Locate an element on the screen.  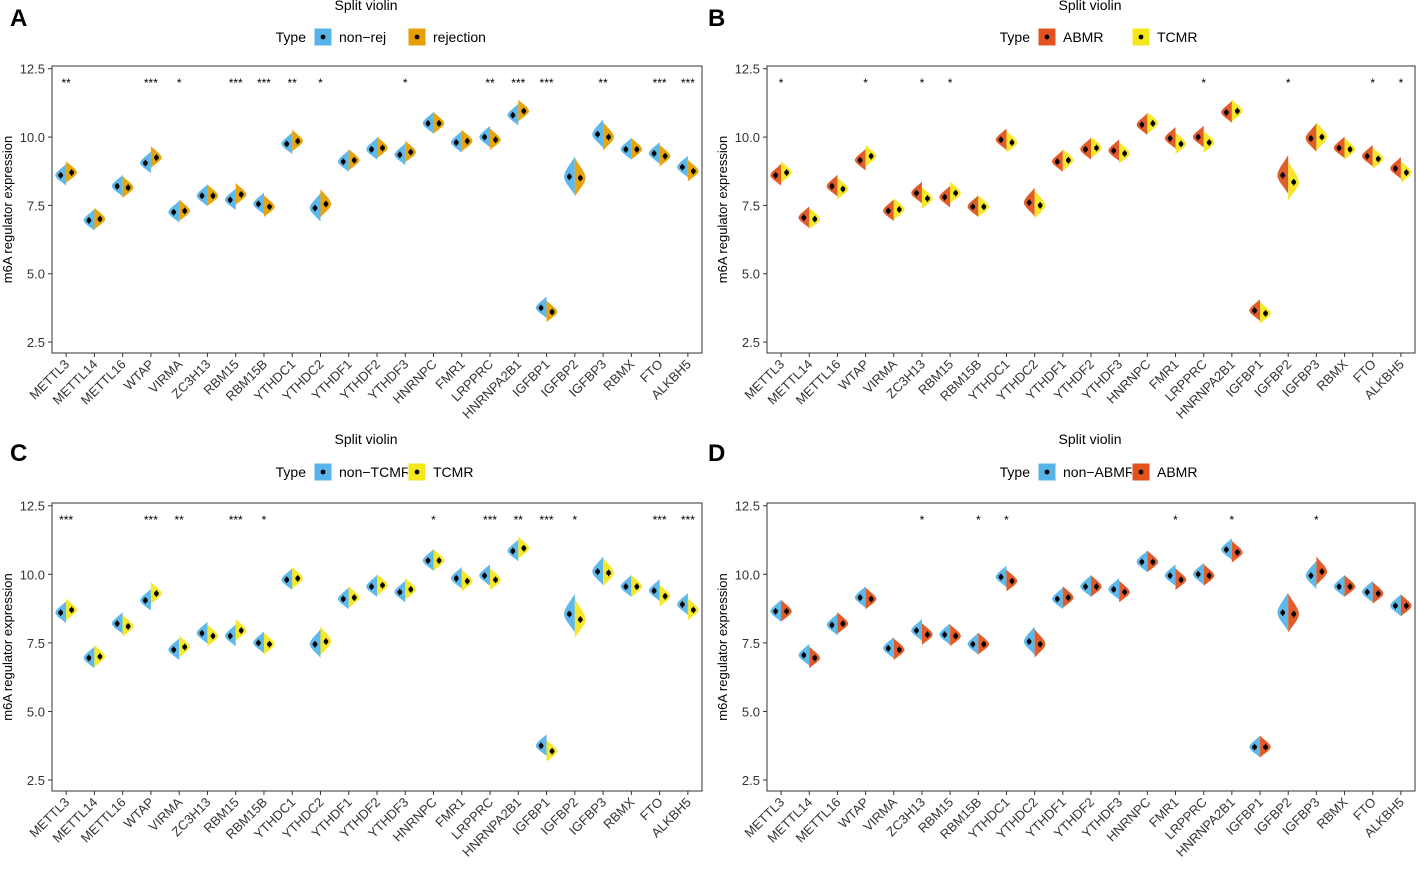
legend-label: ABMR is located at coordinates (1177, 472).